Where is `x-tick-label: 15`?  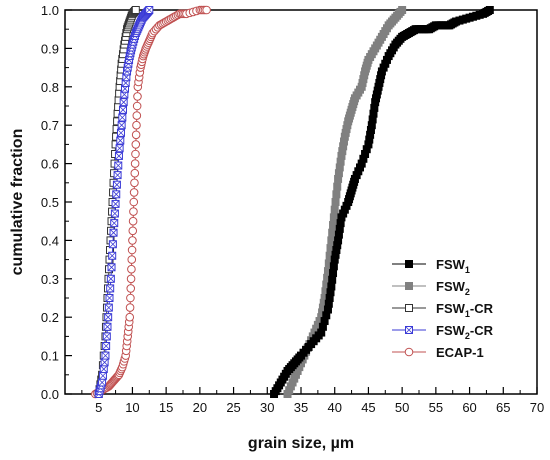 x-tick-label: 15 is located at coordinates (166, 407).